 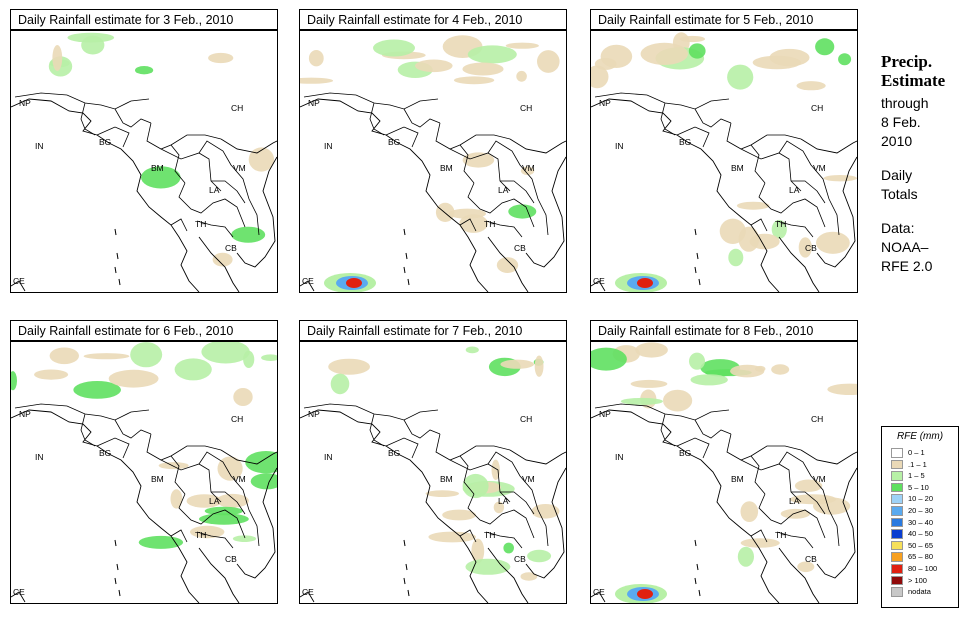 I want to click on country-label: TH, so click(x=489, y=535).